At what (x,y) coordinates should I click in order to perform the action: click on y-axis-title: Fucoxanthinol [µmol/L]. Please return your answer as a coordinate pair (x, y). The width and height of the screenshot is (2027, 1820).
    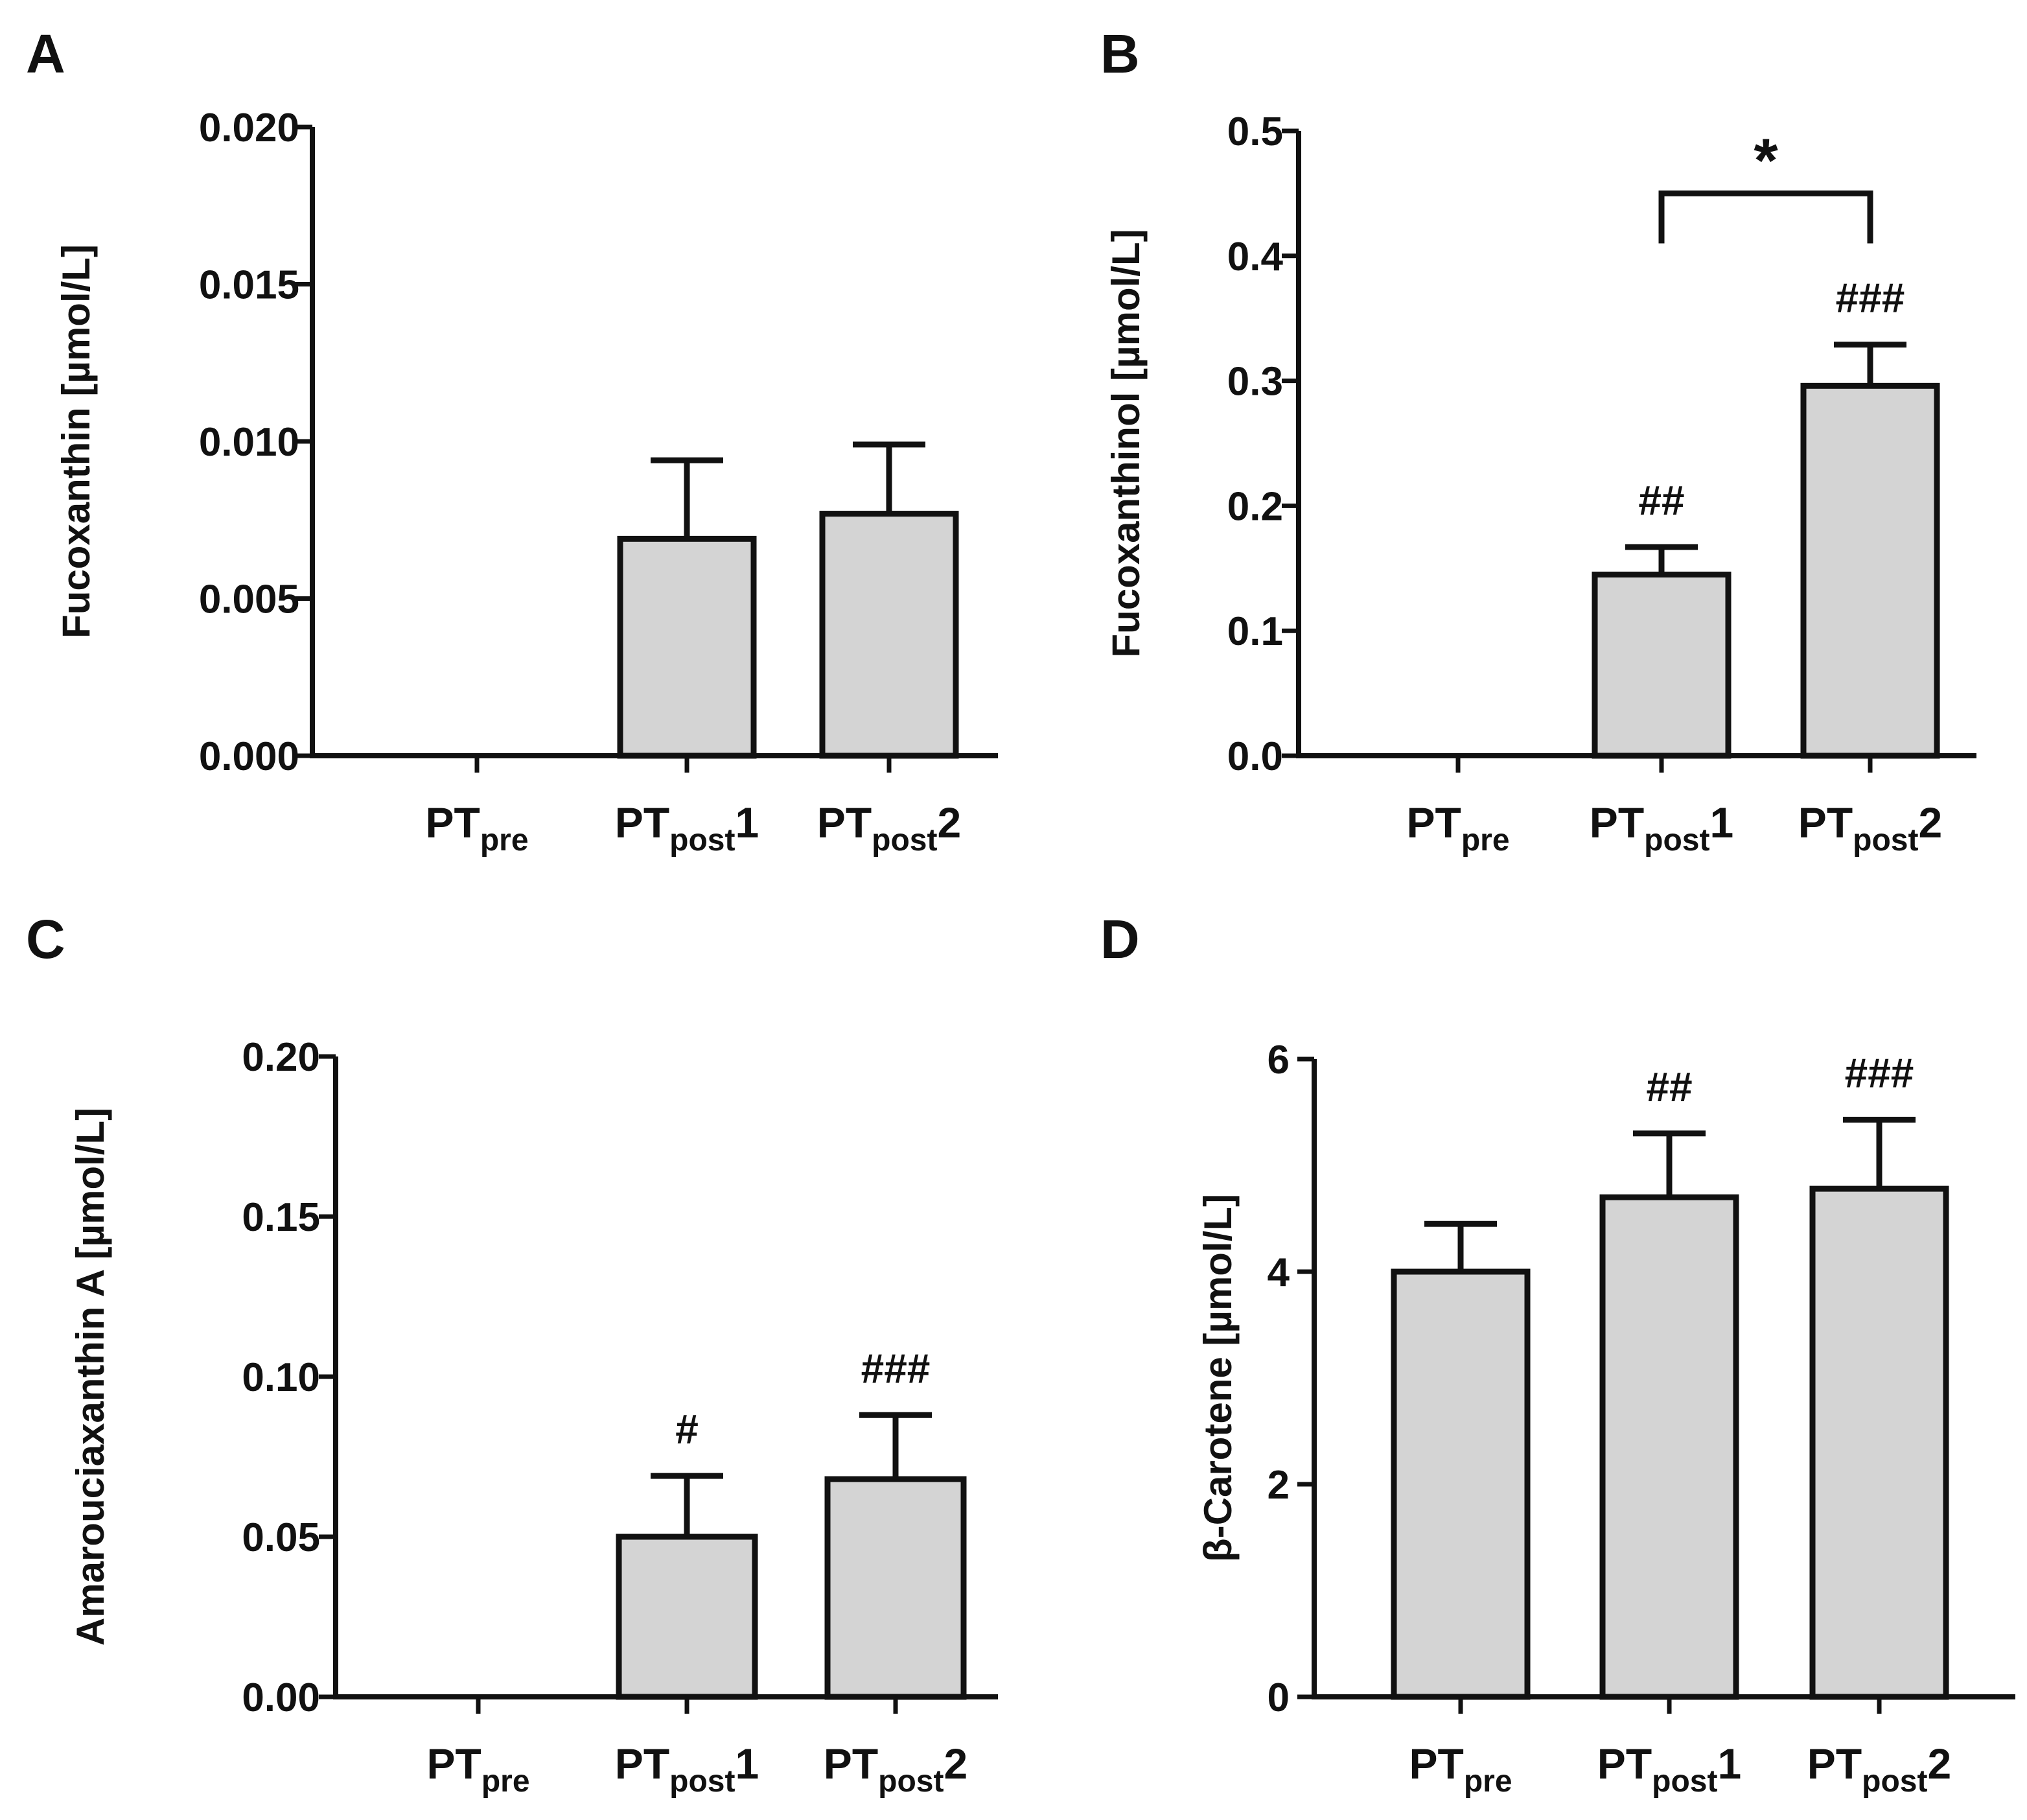
    Looking at the image, I should click on (1126, 443).